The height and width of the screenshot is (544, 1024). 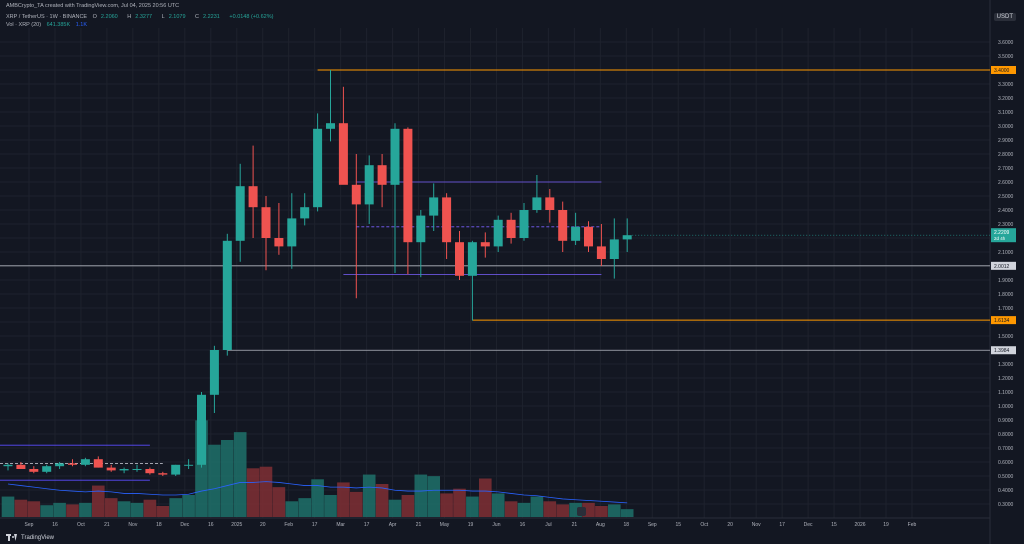 I want to click on y-tick-label: 3.3000, so click(x=1006, y=85).